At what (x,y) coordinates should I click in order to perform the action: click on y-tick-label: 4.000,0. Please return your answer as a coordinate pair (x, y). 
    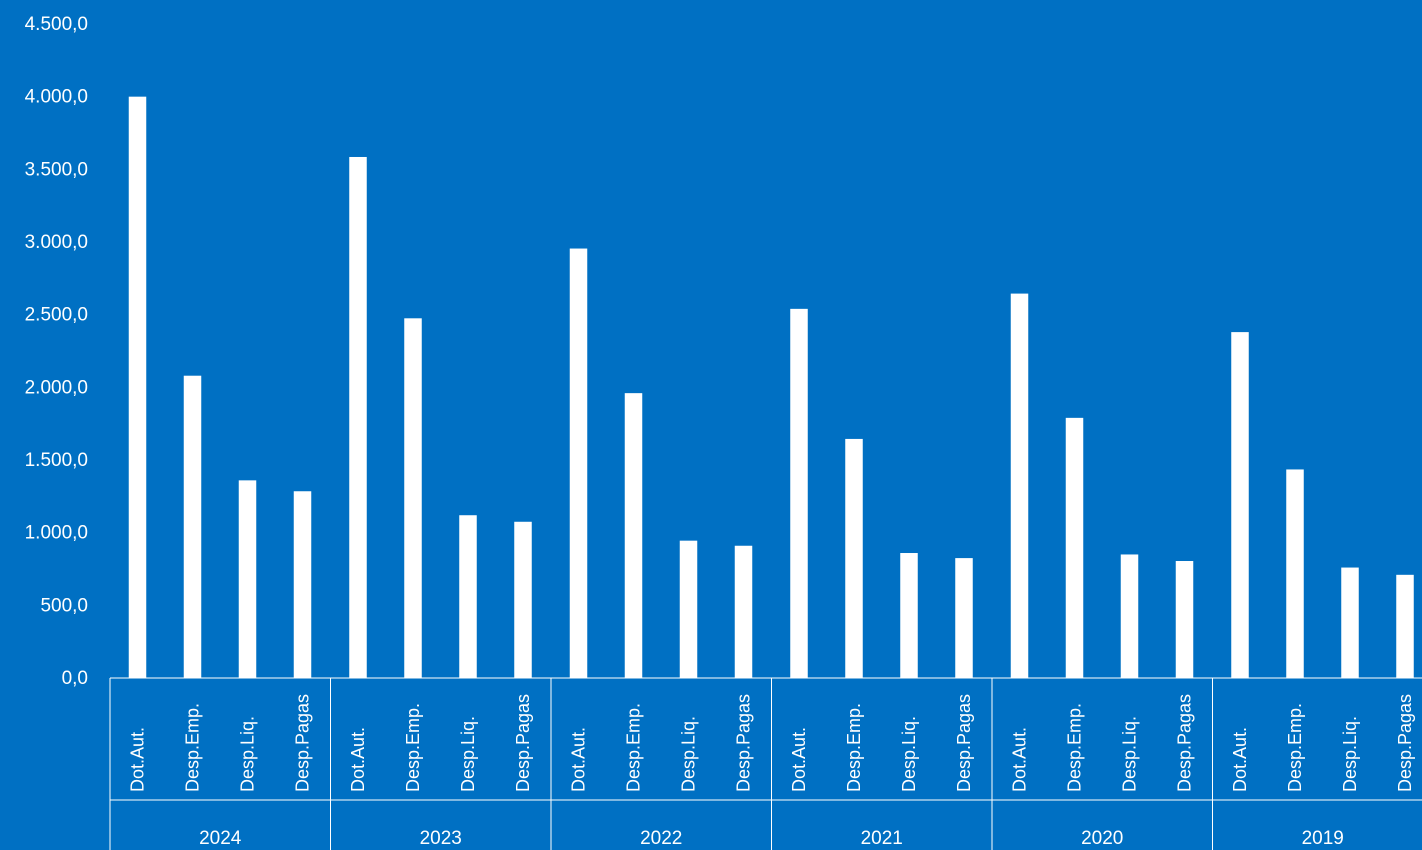
    Looking at the image, I should click on (56, 97).